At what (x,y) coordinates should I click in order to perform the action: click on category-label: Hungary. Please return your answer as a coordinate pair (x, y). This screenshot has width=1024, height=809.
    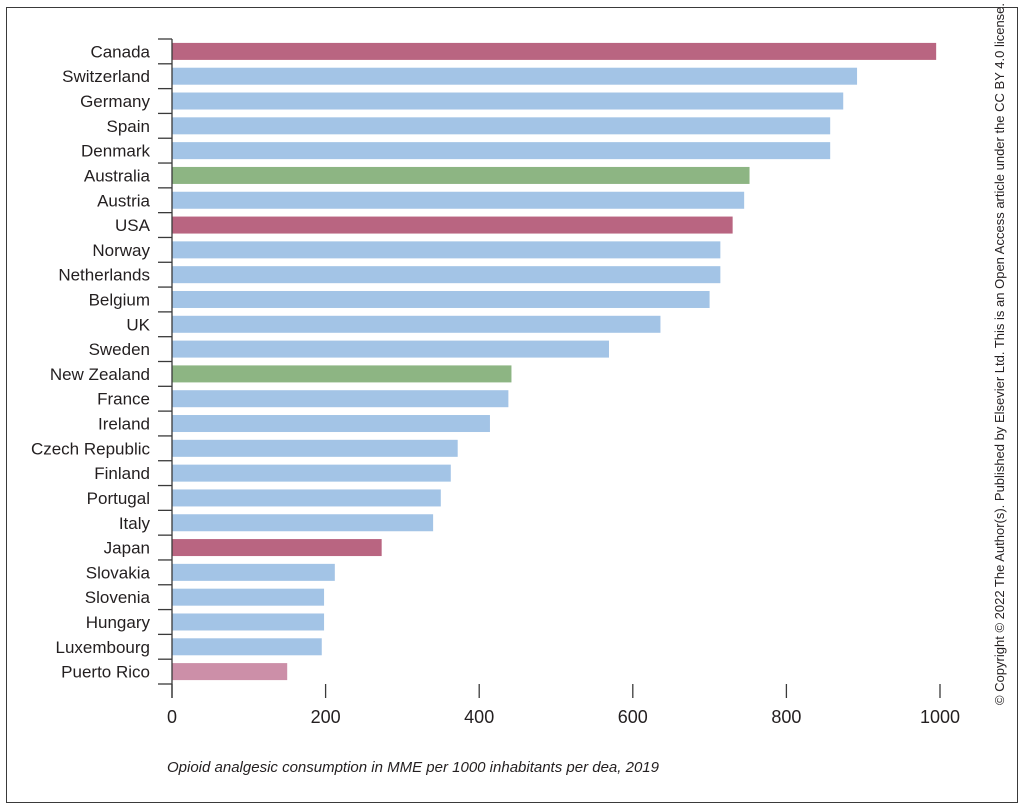
    Looking at the image, I should click on (118, 622).